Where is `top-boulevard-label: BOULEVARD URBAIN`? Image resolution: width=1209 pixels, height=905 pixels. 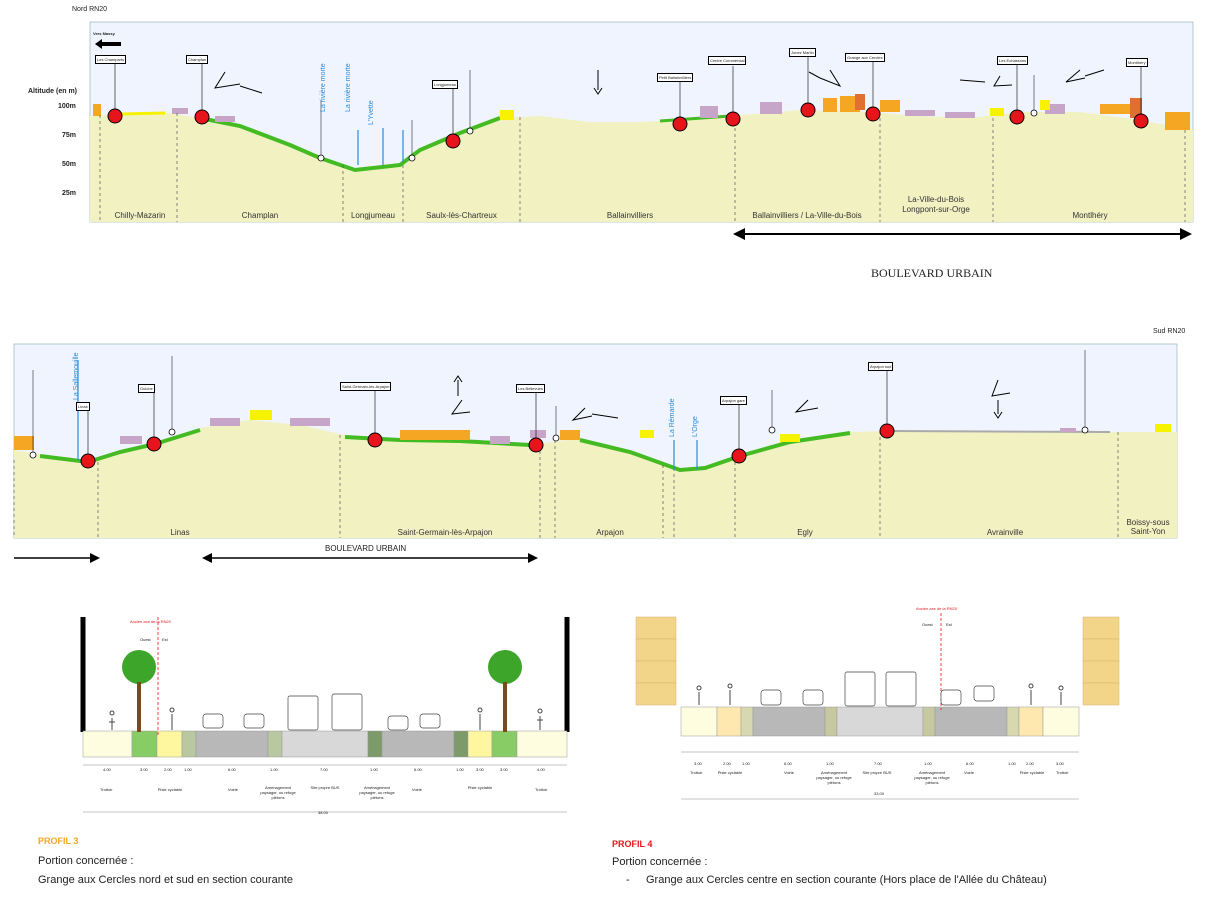 top-boulevard-label: BOULEVARD URBAIN is located at coordinates (932, 273).